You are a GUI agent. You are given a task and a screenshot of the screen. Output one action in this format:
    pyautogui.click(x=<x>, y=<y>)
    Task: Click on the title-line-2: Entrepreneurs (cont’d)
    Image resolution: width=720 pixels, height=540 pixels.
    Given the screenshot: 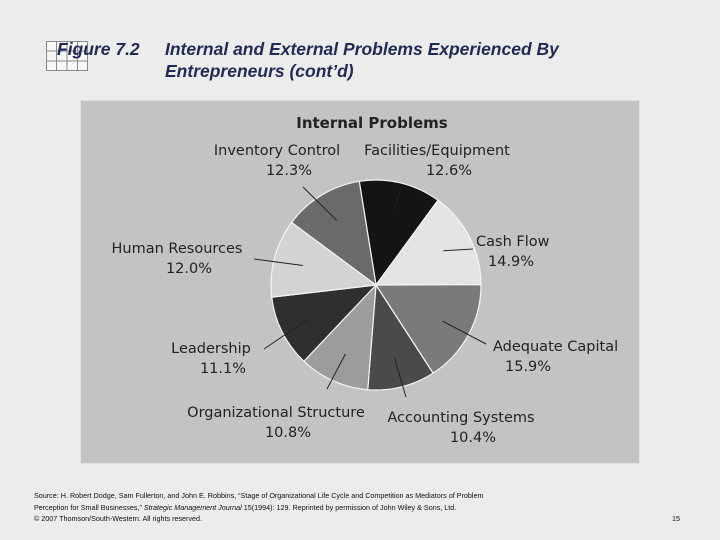 What is the action you would take?
    pyautogui.click(x=259, y=71)
    